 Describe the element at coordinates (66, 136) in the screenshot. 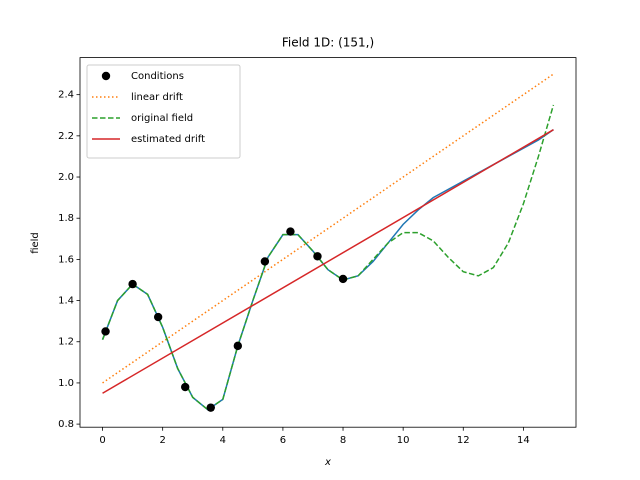

I see `y-tick-label: 2.2` at that location.